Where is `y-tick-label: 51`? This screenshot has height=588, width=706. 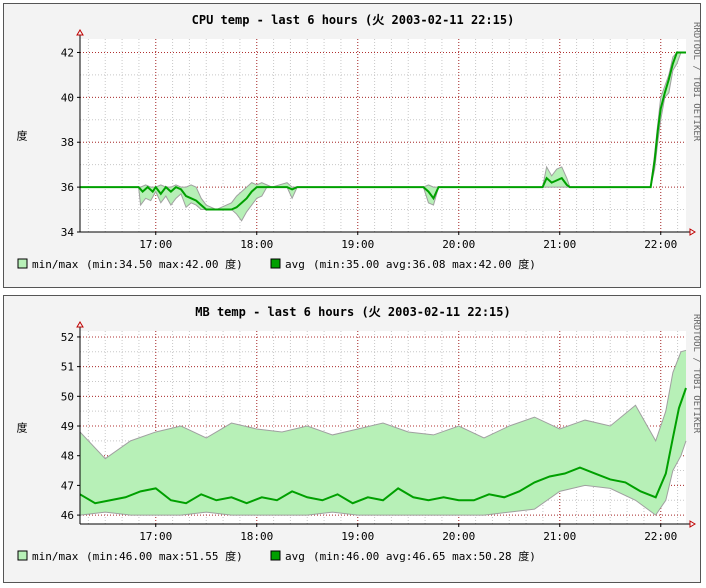
y-tick-label: 51 is located at coordinates (67, 367).